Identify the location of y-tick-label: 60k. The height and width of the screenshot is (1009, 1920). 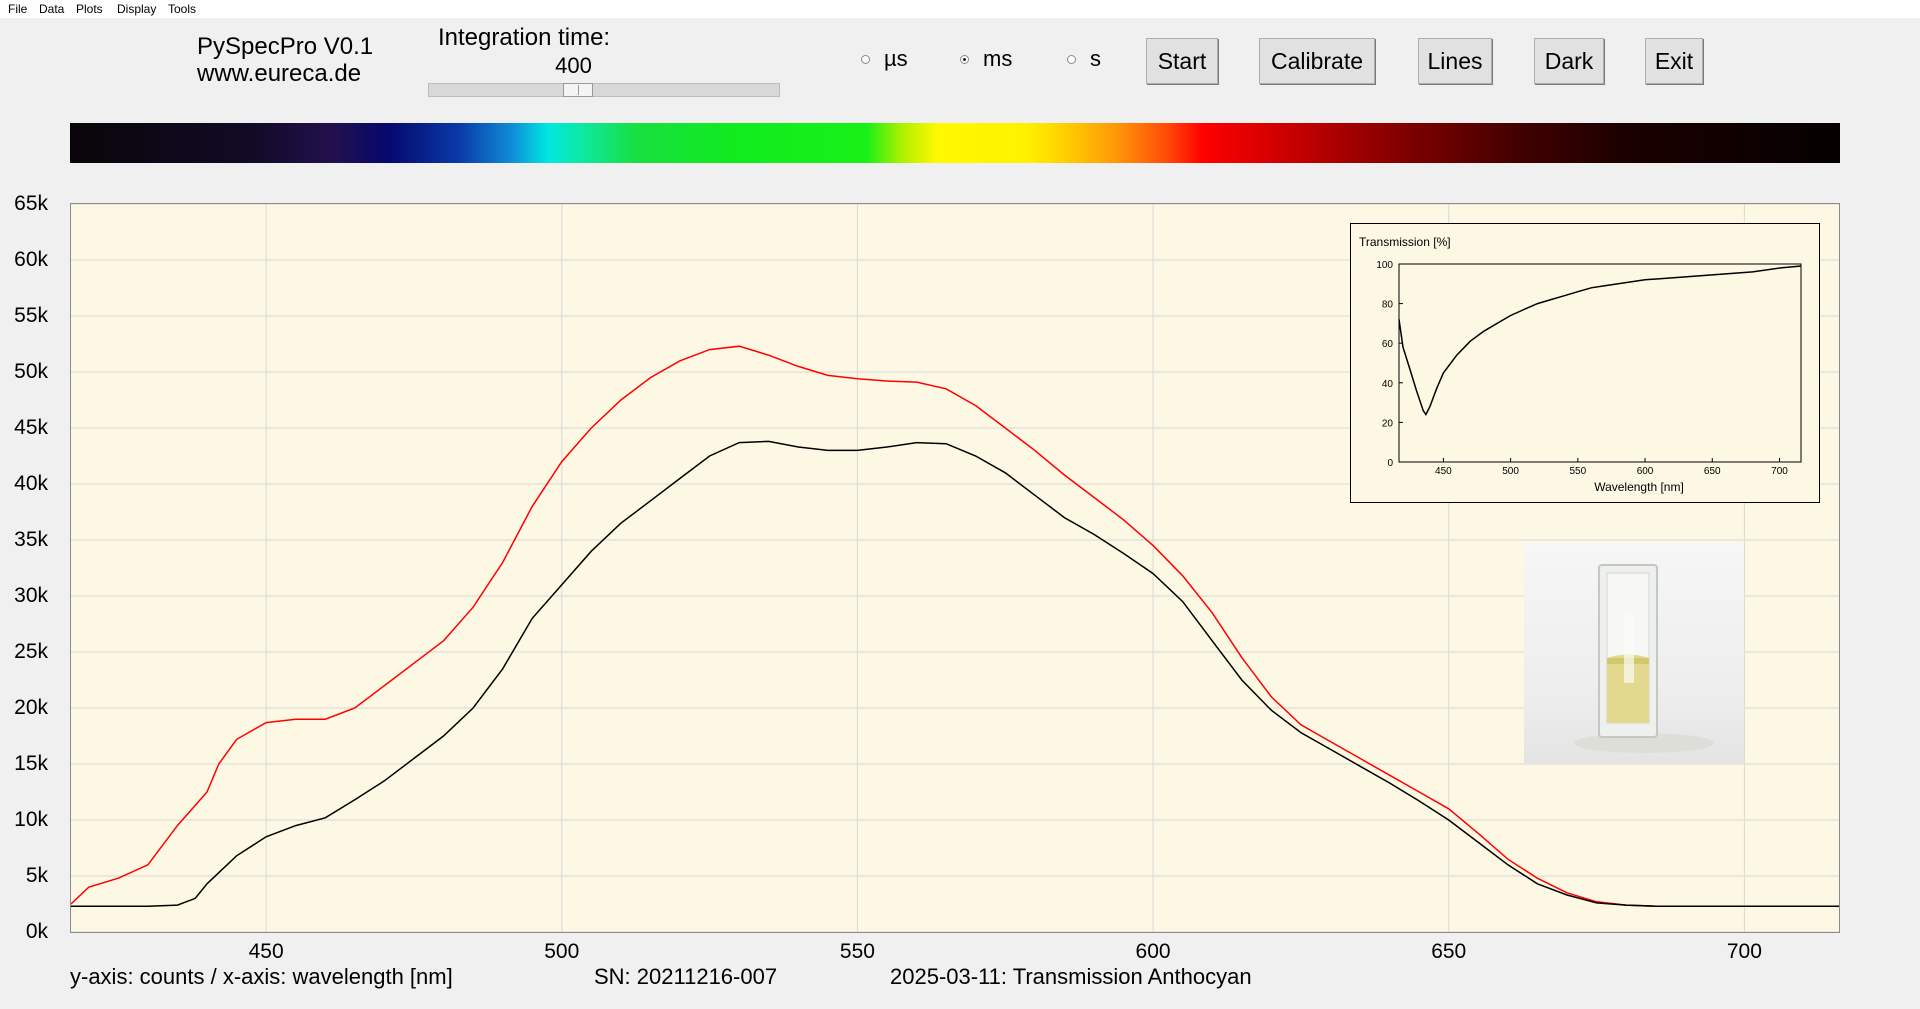
(31, 259).